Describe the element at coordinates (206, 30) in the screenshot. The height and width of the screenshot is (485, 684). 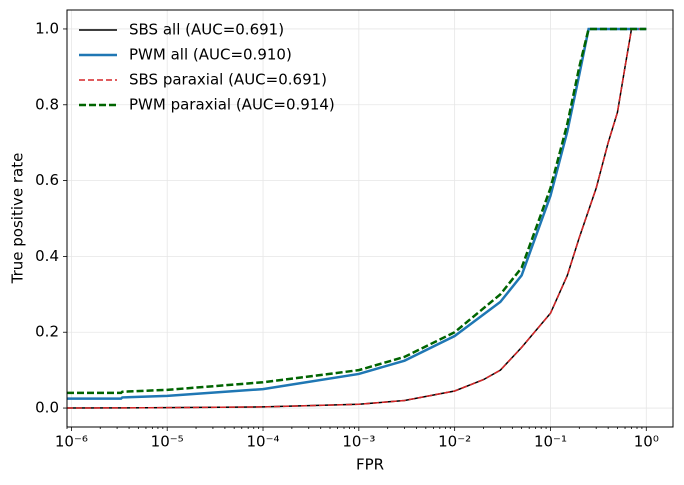
I see `legend-label: SBS all (AUC=0.691)` at that location.